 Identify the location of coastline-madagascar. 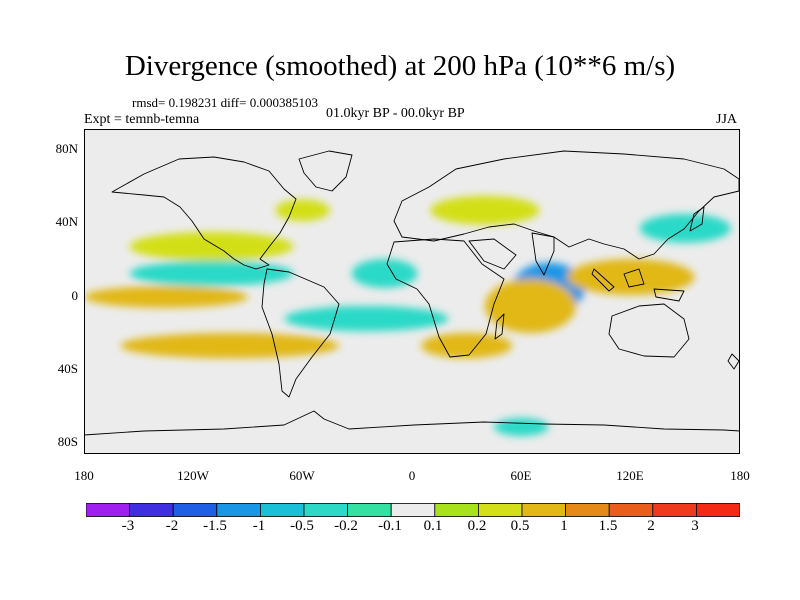
(499, 326).